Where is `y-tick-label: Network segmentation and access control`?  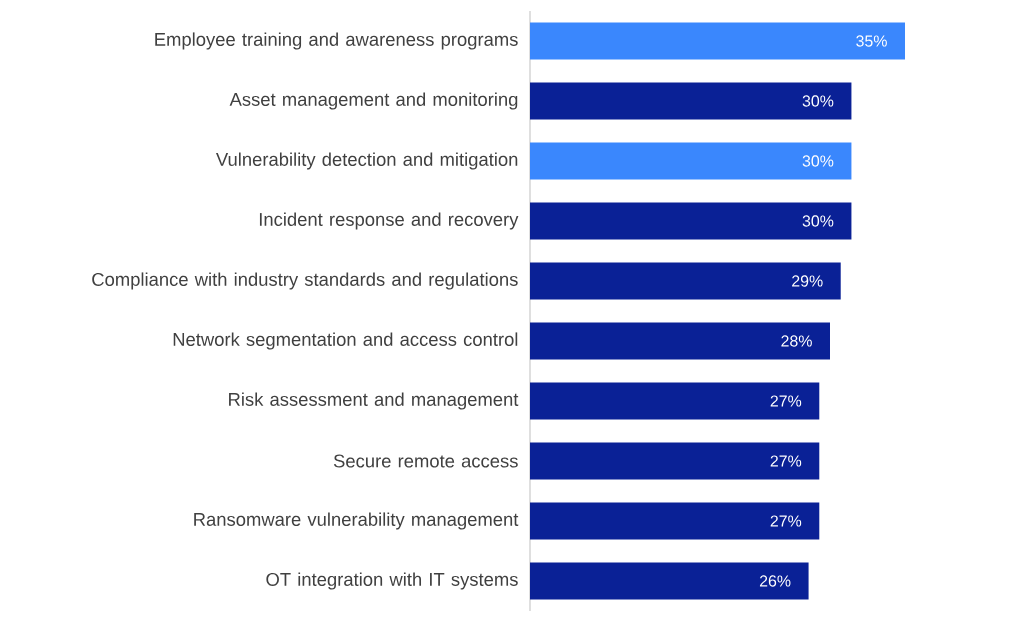
y-tick-label: Network segmentation and access control is located at coordinates (345, 341).